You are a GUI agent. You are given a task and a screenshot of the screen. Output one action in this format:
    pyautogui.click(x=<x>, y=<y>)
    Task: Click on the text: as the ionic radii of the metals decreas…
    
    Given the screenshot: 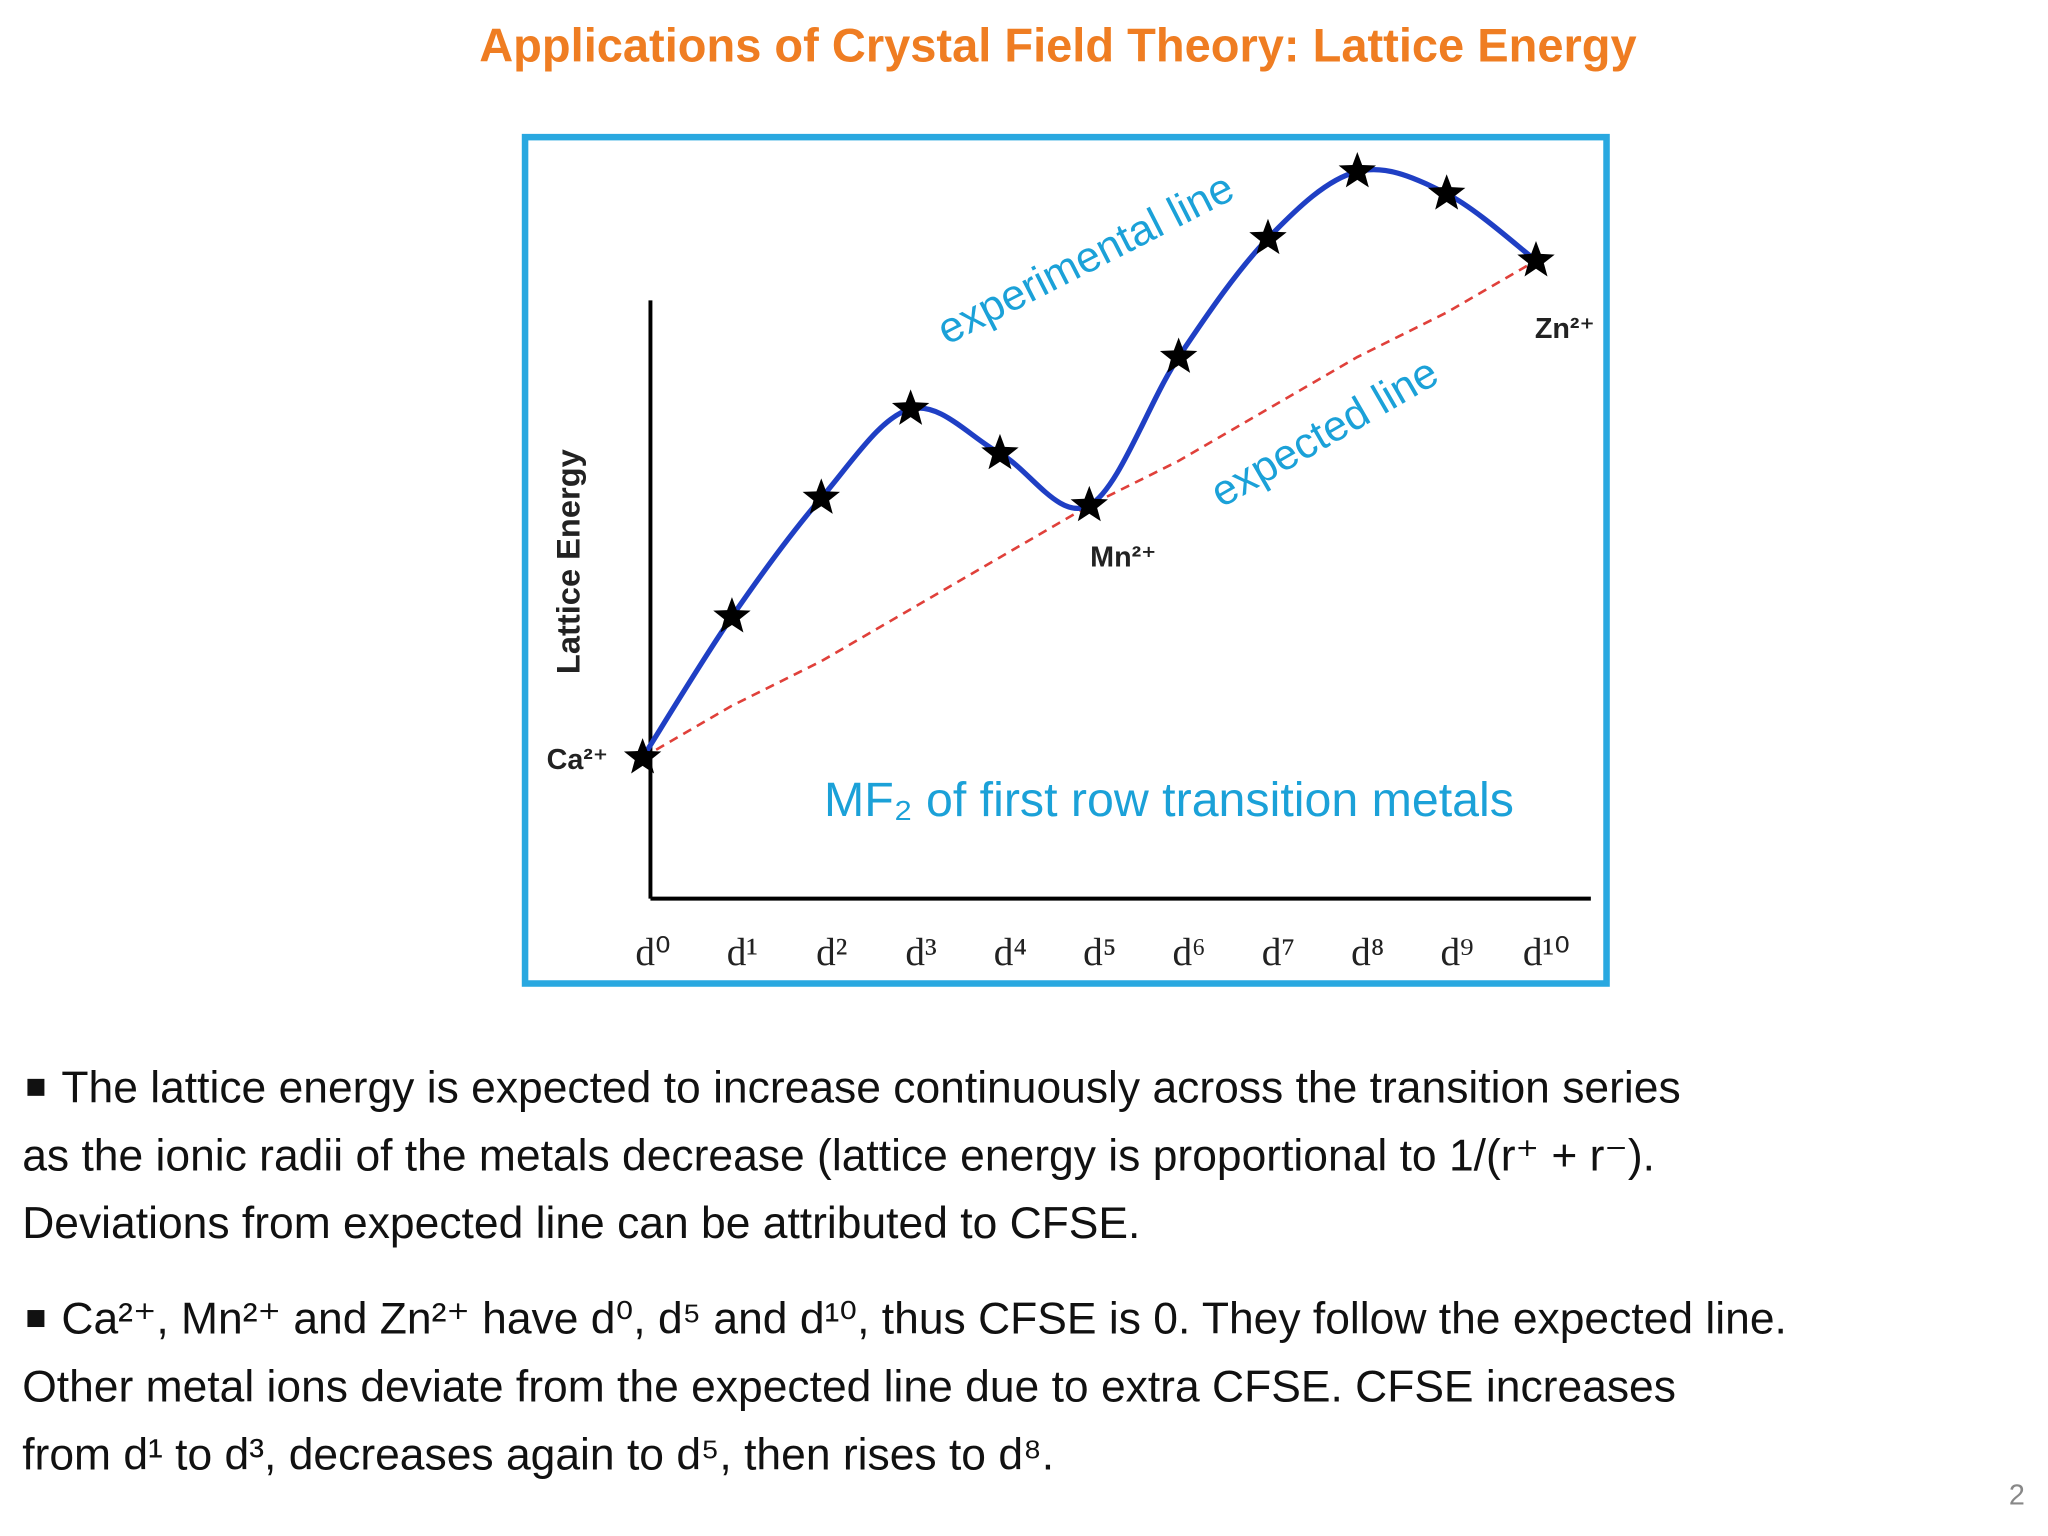 What is the action you would take?
    pyautogui.click(x=838, y=1156)
    